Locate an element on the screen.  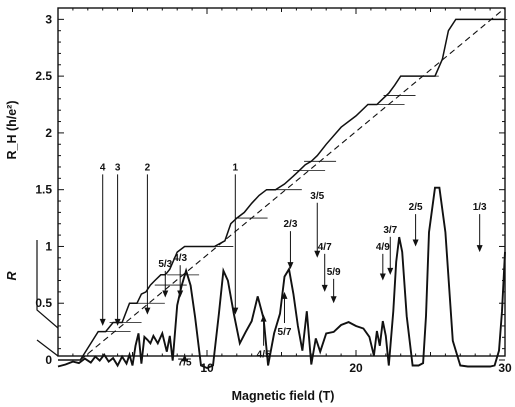
annotation-label: 4/3 is located at coordinates (180, 258).